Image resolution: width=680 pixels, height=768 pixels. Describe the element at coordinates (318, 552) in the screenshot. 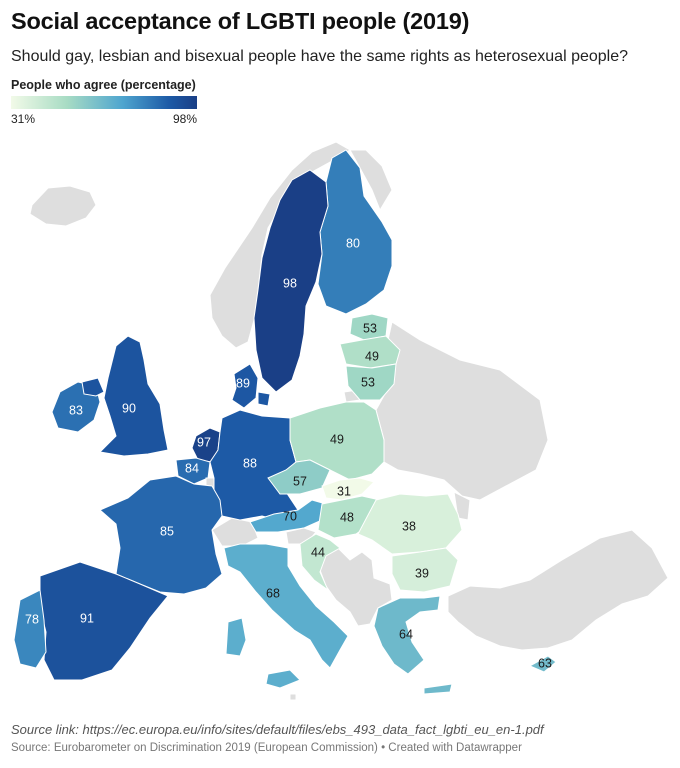

I see `label-croatia: 44` at that location.